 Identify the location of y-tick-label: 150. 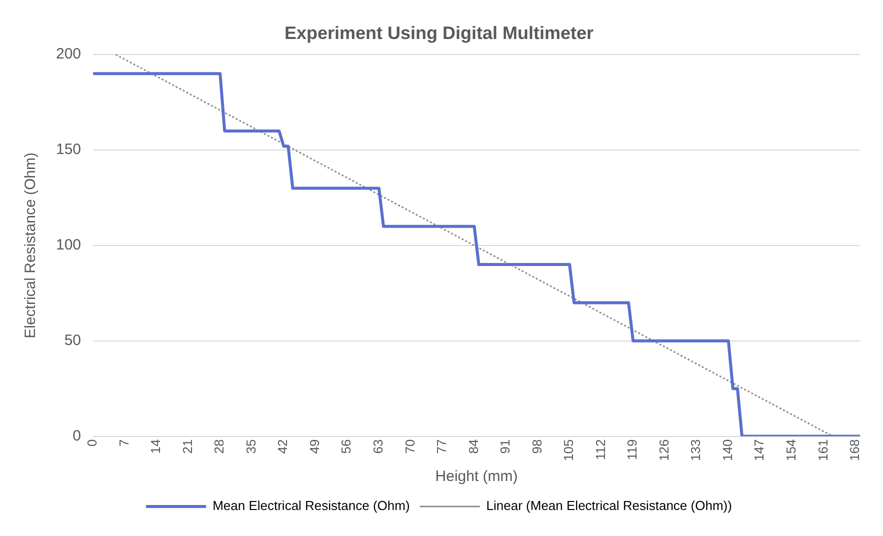
(69, 149).